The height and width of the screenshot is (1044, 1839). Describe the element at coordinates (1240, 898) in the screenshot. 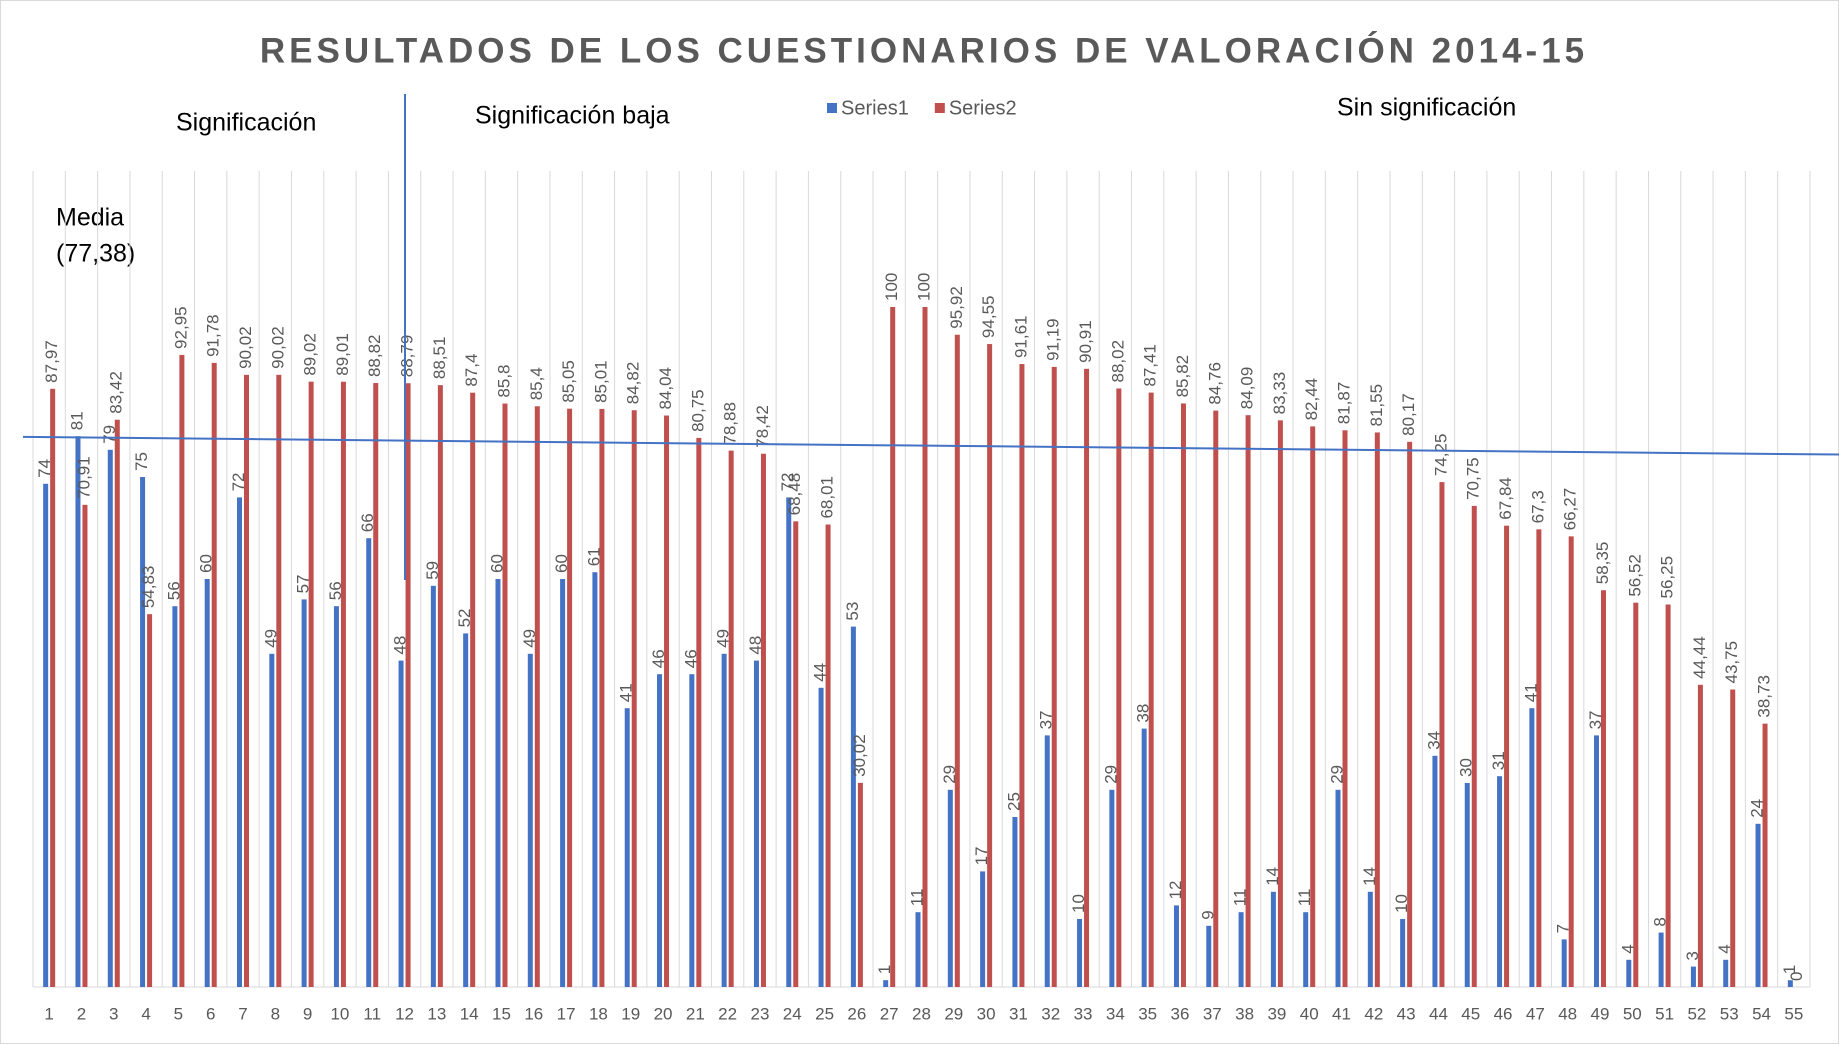

I see `data-label: 11` at that location.